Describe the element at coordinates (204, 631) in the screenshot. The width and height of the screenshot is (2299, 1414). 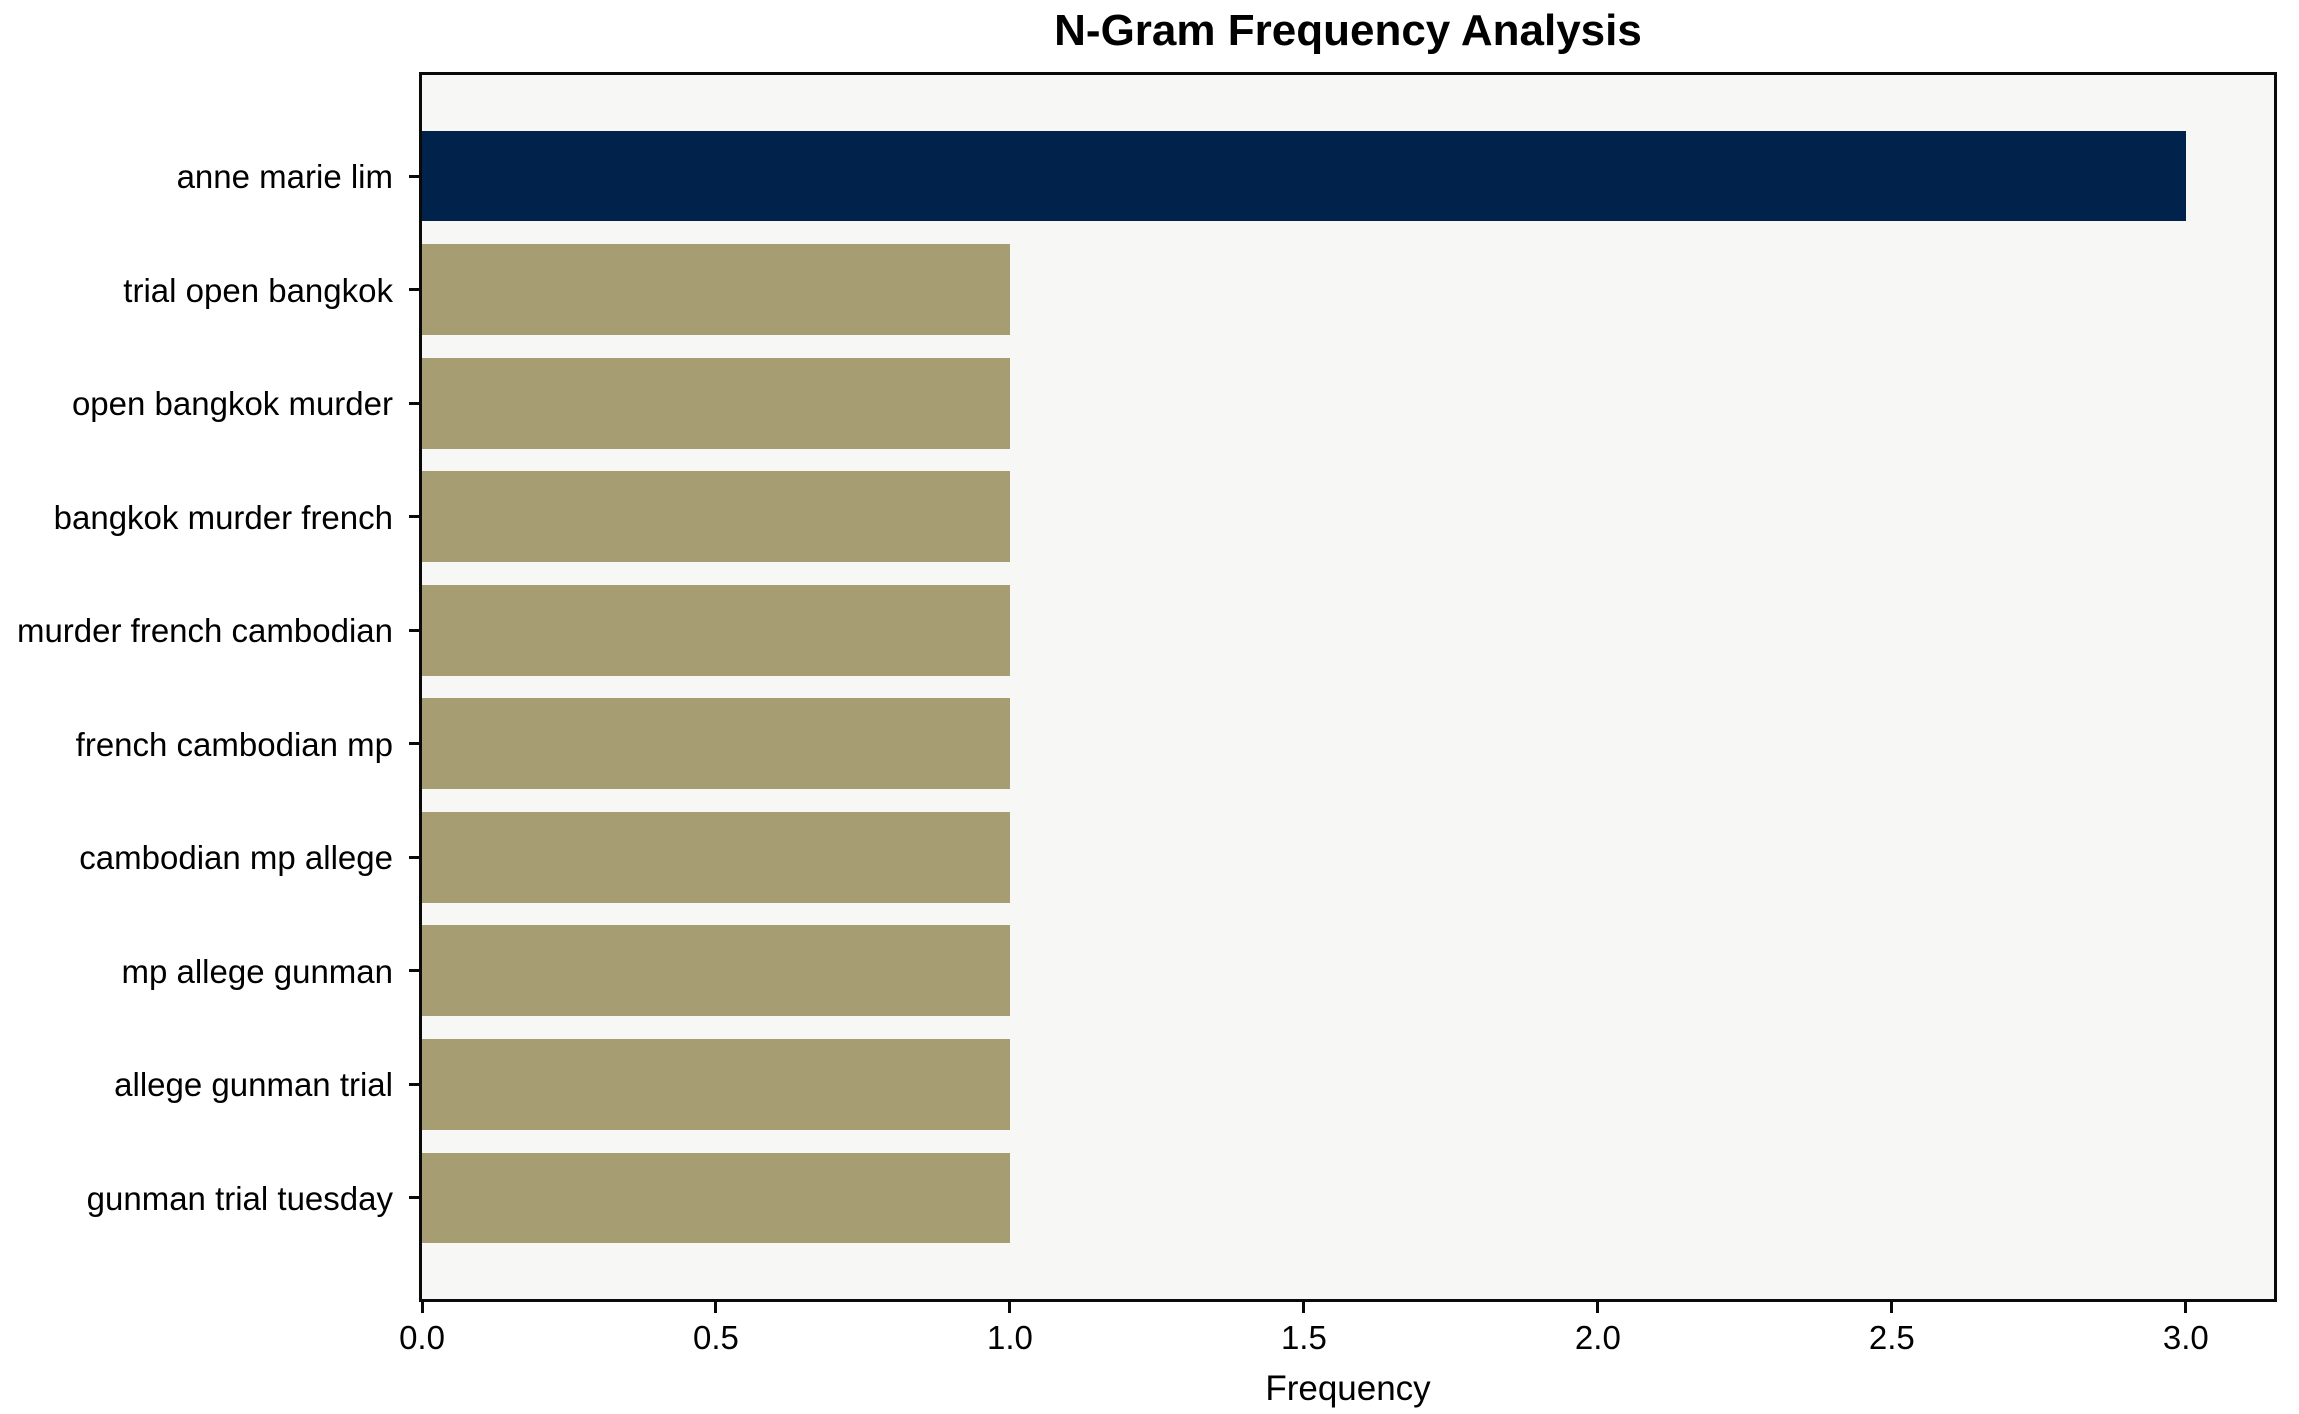
I see `category-label: murder french cambodian` at that location.